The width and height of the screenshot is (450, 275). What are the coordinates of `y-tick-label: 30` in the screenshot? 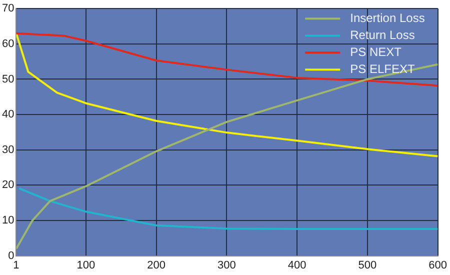 It's located at (8, 150).